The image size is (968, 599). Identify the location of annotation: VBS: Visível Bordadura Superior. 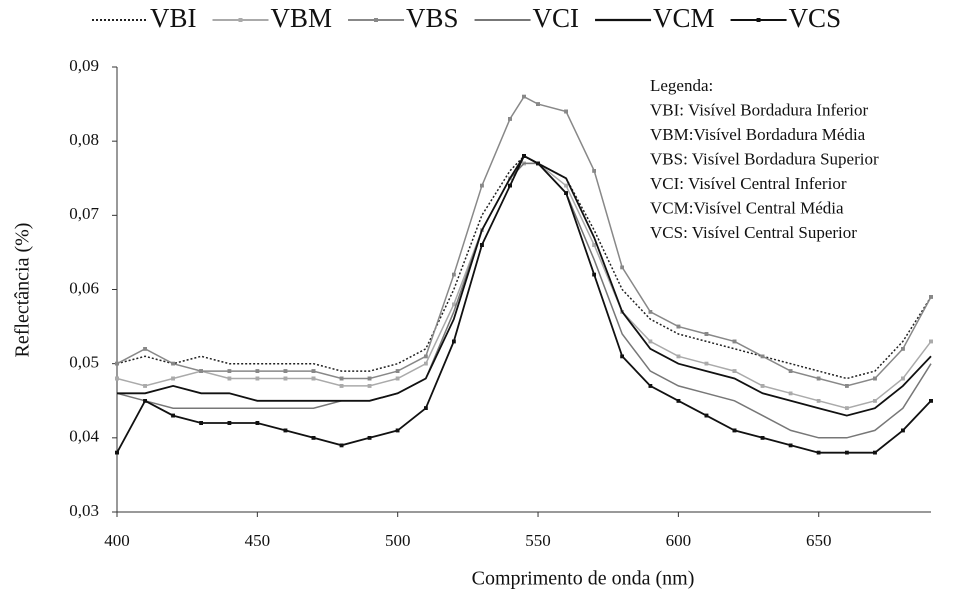
(764, 158).